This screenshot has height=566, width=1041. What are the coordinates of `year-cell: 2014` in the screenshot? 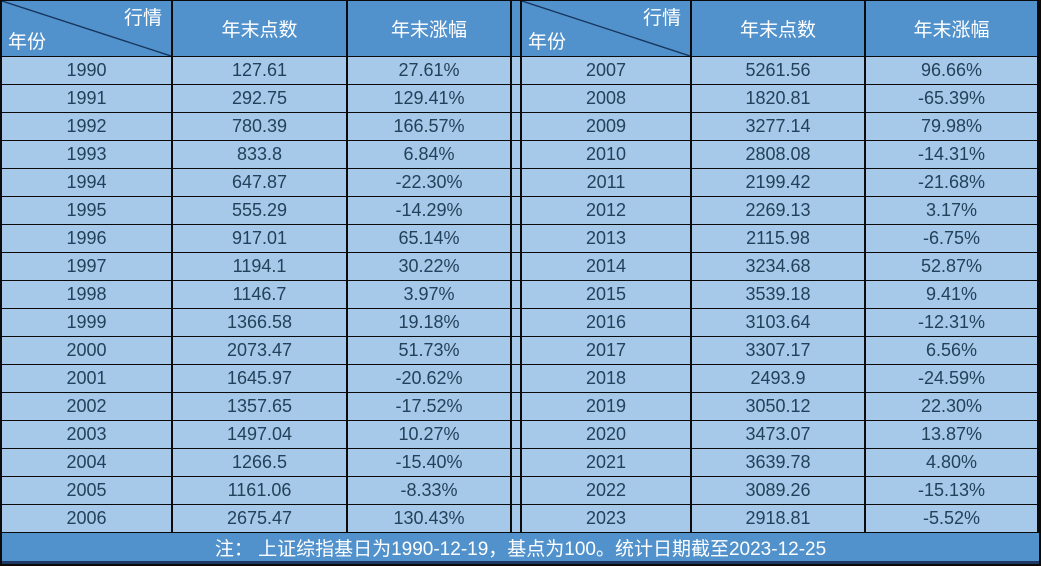 It's located at (607, 267).